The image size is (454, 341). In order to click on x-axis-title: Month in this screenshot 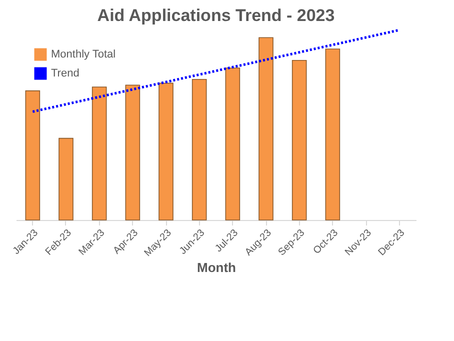, I will do `click(216, 268)`.